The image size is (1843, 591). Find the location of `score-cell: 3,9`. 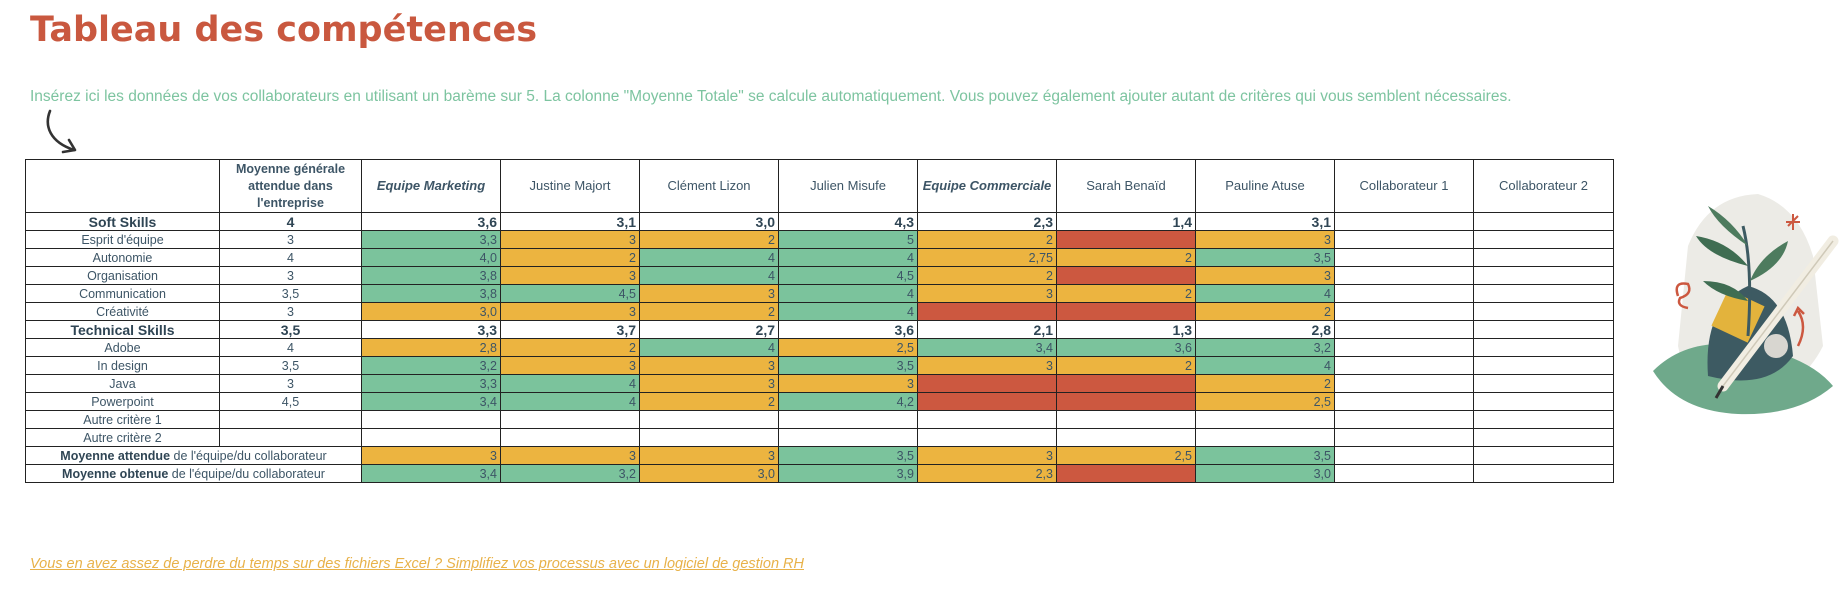

score-cell: 3,9 is located at coordinates (848, 473).